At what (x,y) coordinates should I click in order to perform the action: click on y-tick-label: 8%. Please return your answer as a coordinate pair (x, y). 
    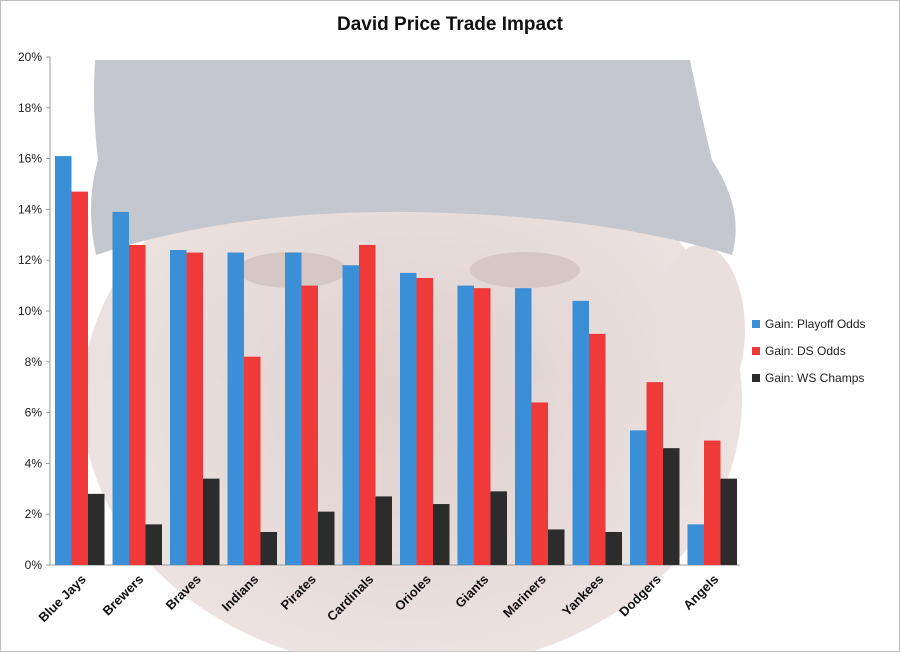
    Looking at the image, I should click on (34, 362).